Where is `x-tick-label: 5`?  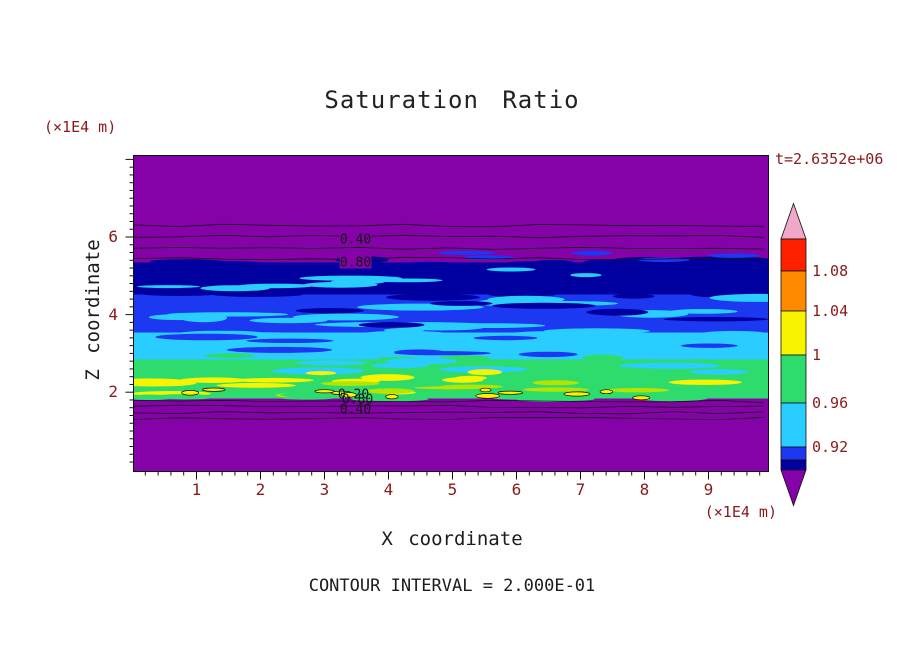 x-tick-label: 5 is located at coordinates (452, 489).